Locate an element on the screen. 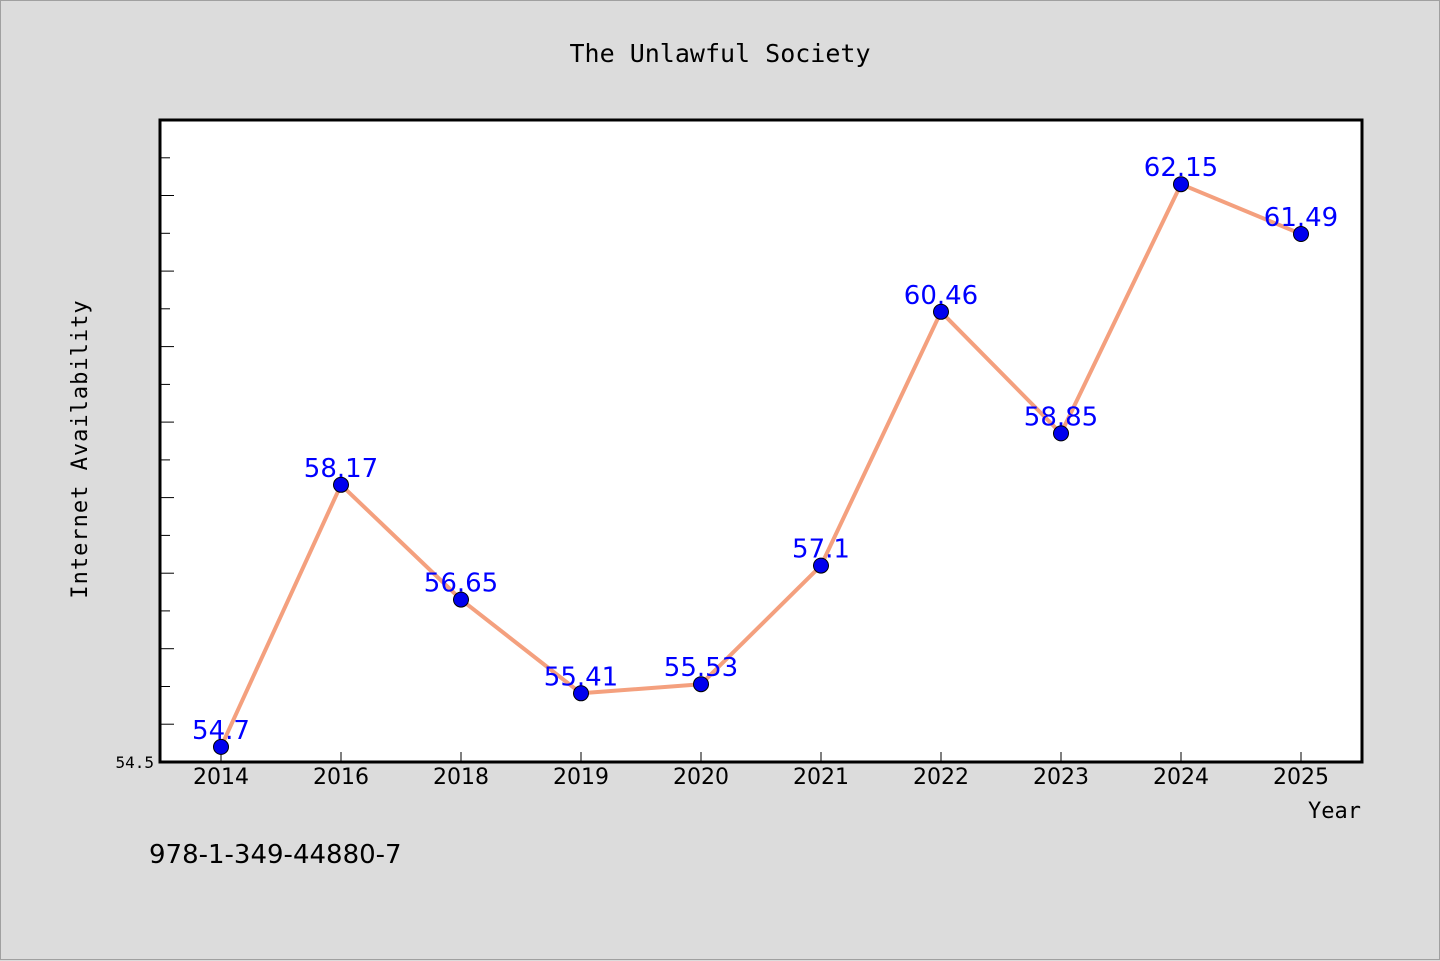 This screenshot has height=961, width=1440. data-label: 62.15 is located at coordinates (1181, 168).